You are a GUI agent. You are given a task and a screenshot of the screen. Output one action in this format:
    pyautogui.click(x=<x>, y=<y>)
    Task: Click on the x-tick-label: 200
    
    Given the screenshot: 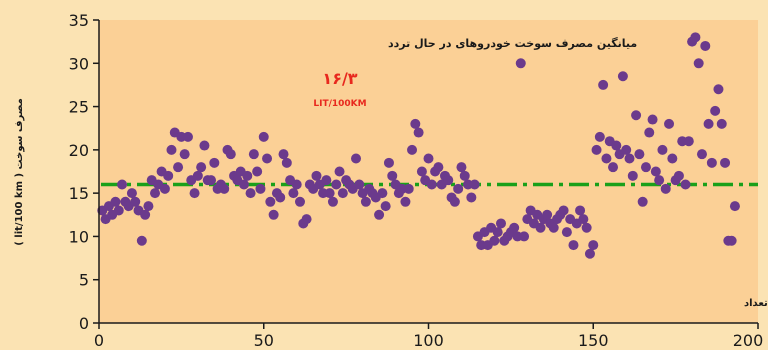 What is the action you would take?
    pyautogui.click(x=748, y=340)
    